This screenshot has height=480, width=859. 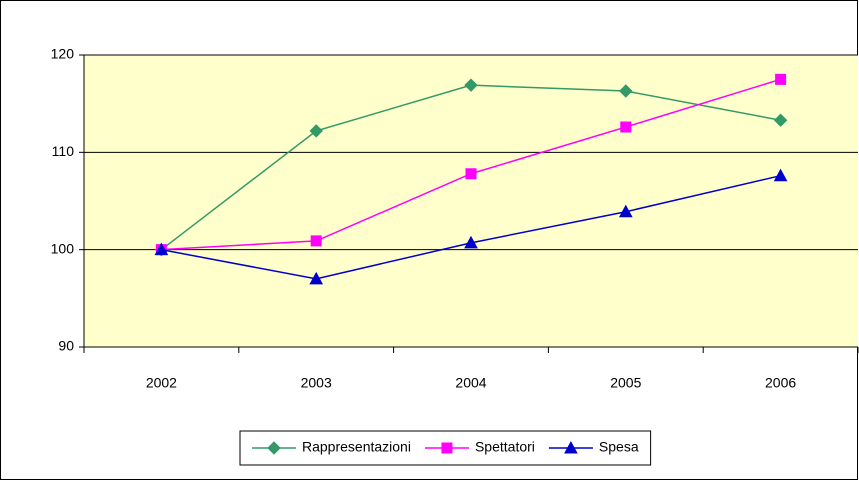 What do you see at coordinates (161, 383) in the screenshot?
I see `x-tick-label: 2002` at bounding box center [161, 383].